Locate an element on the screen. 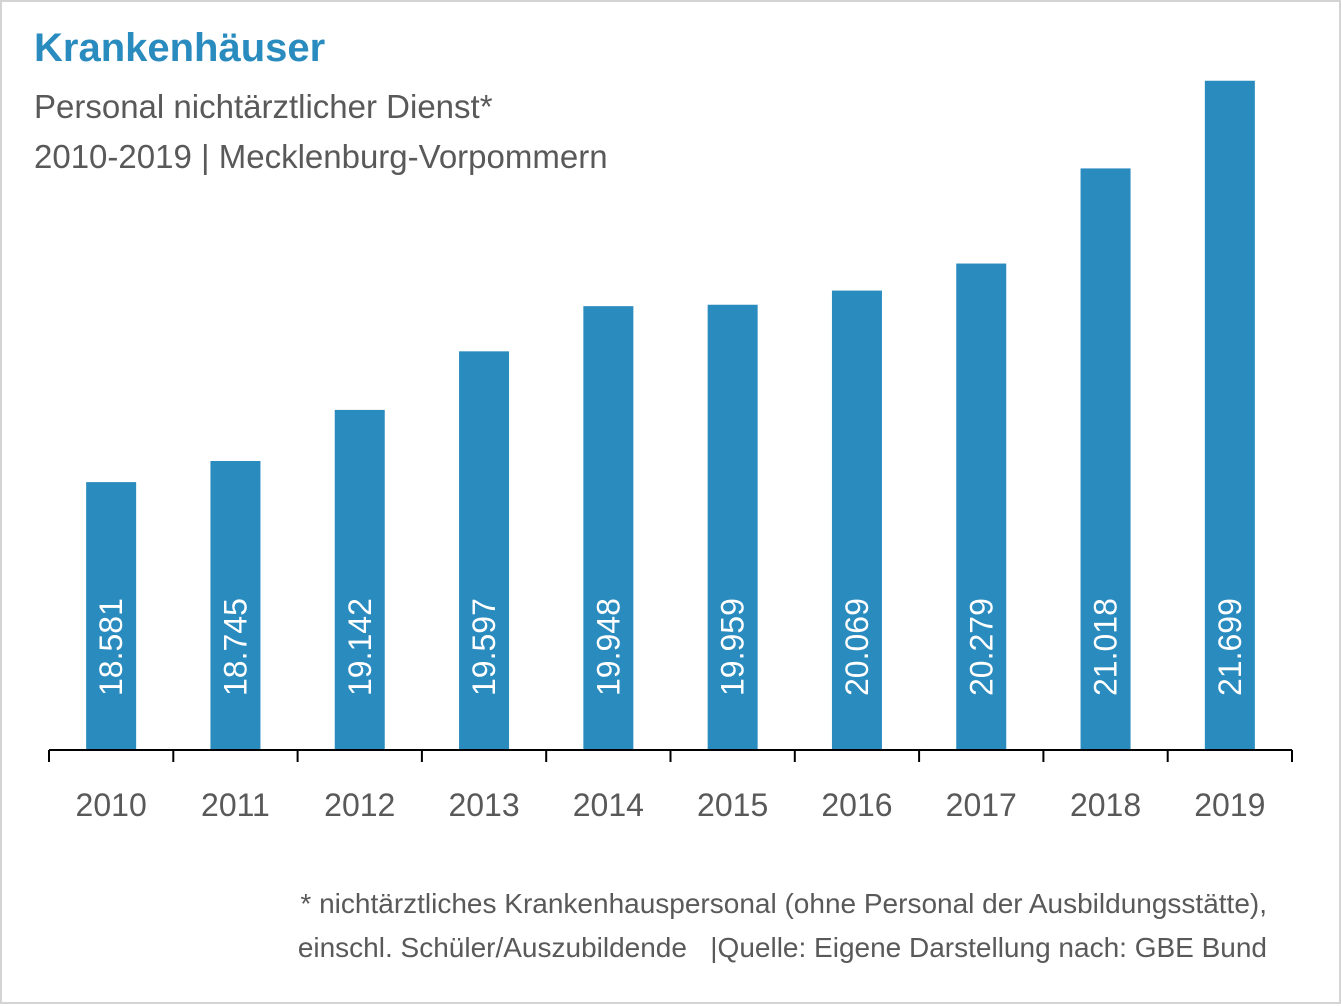 The height and width of the screenshot is (1006, 1341). data-label-2016: 20.069 is located at coordinates (857, 647).